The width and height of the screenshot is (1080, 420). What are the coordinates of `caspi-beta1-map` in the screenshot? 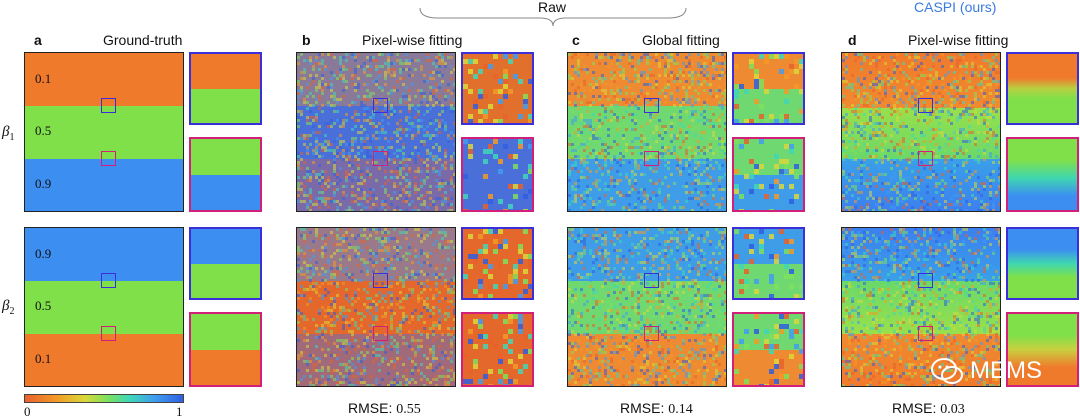 It's located at (921, 132).